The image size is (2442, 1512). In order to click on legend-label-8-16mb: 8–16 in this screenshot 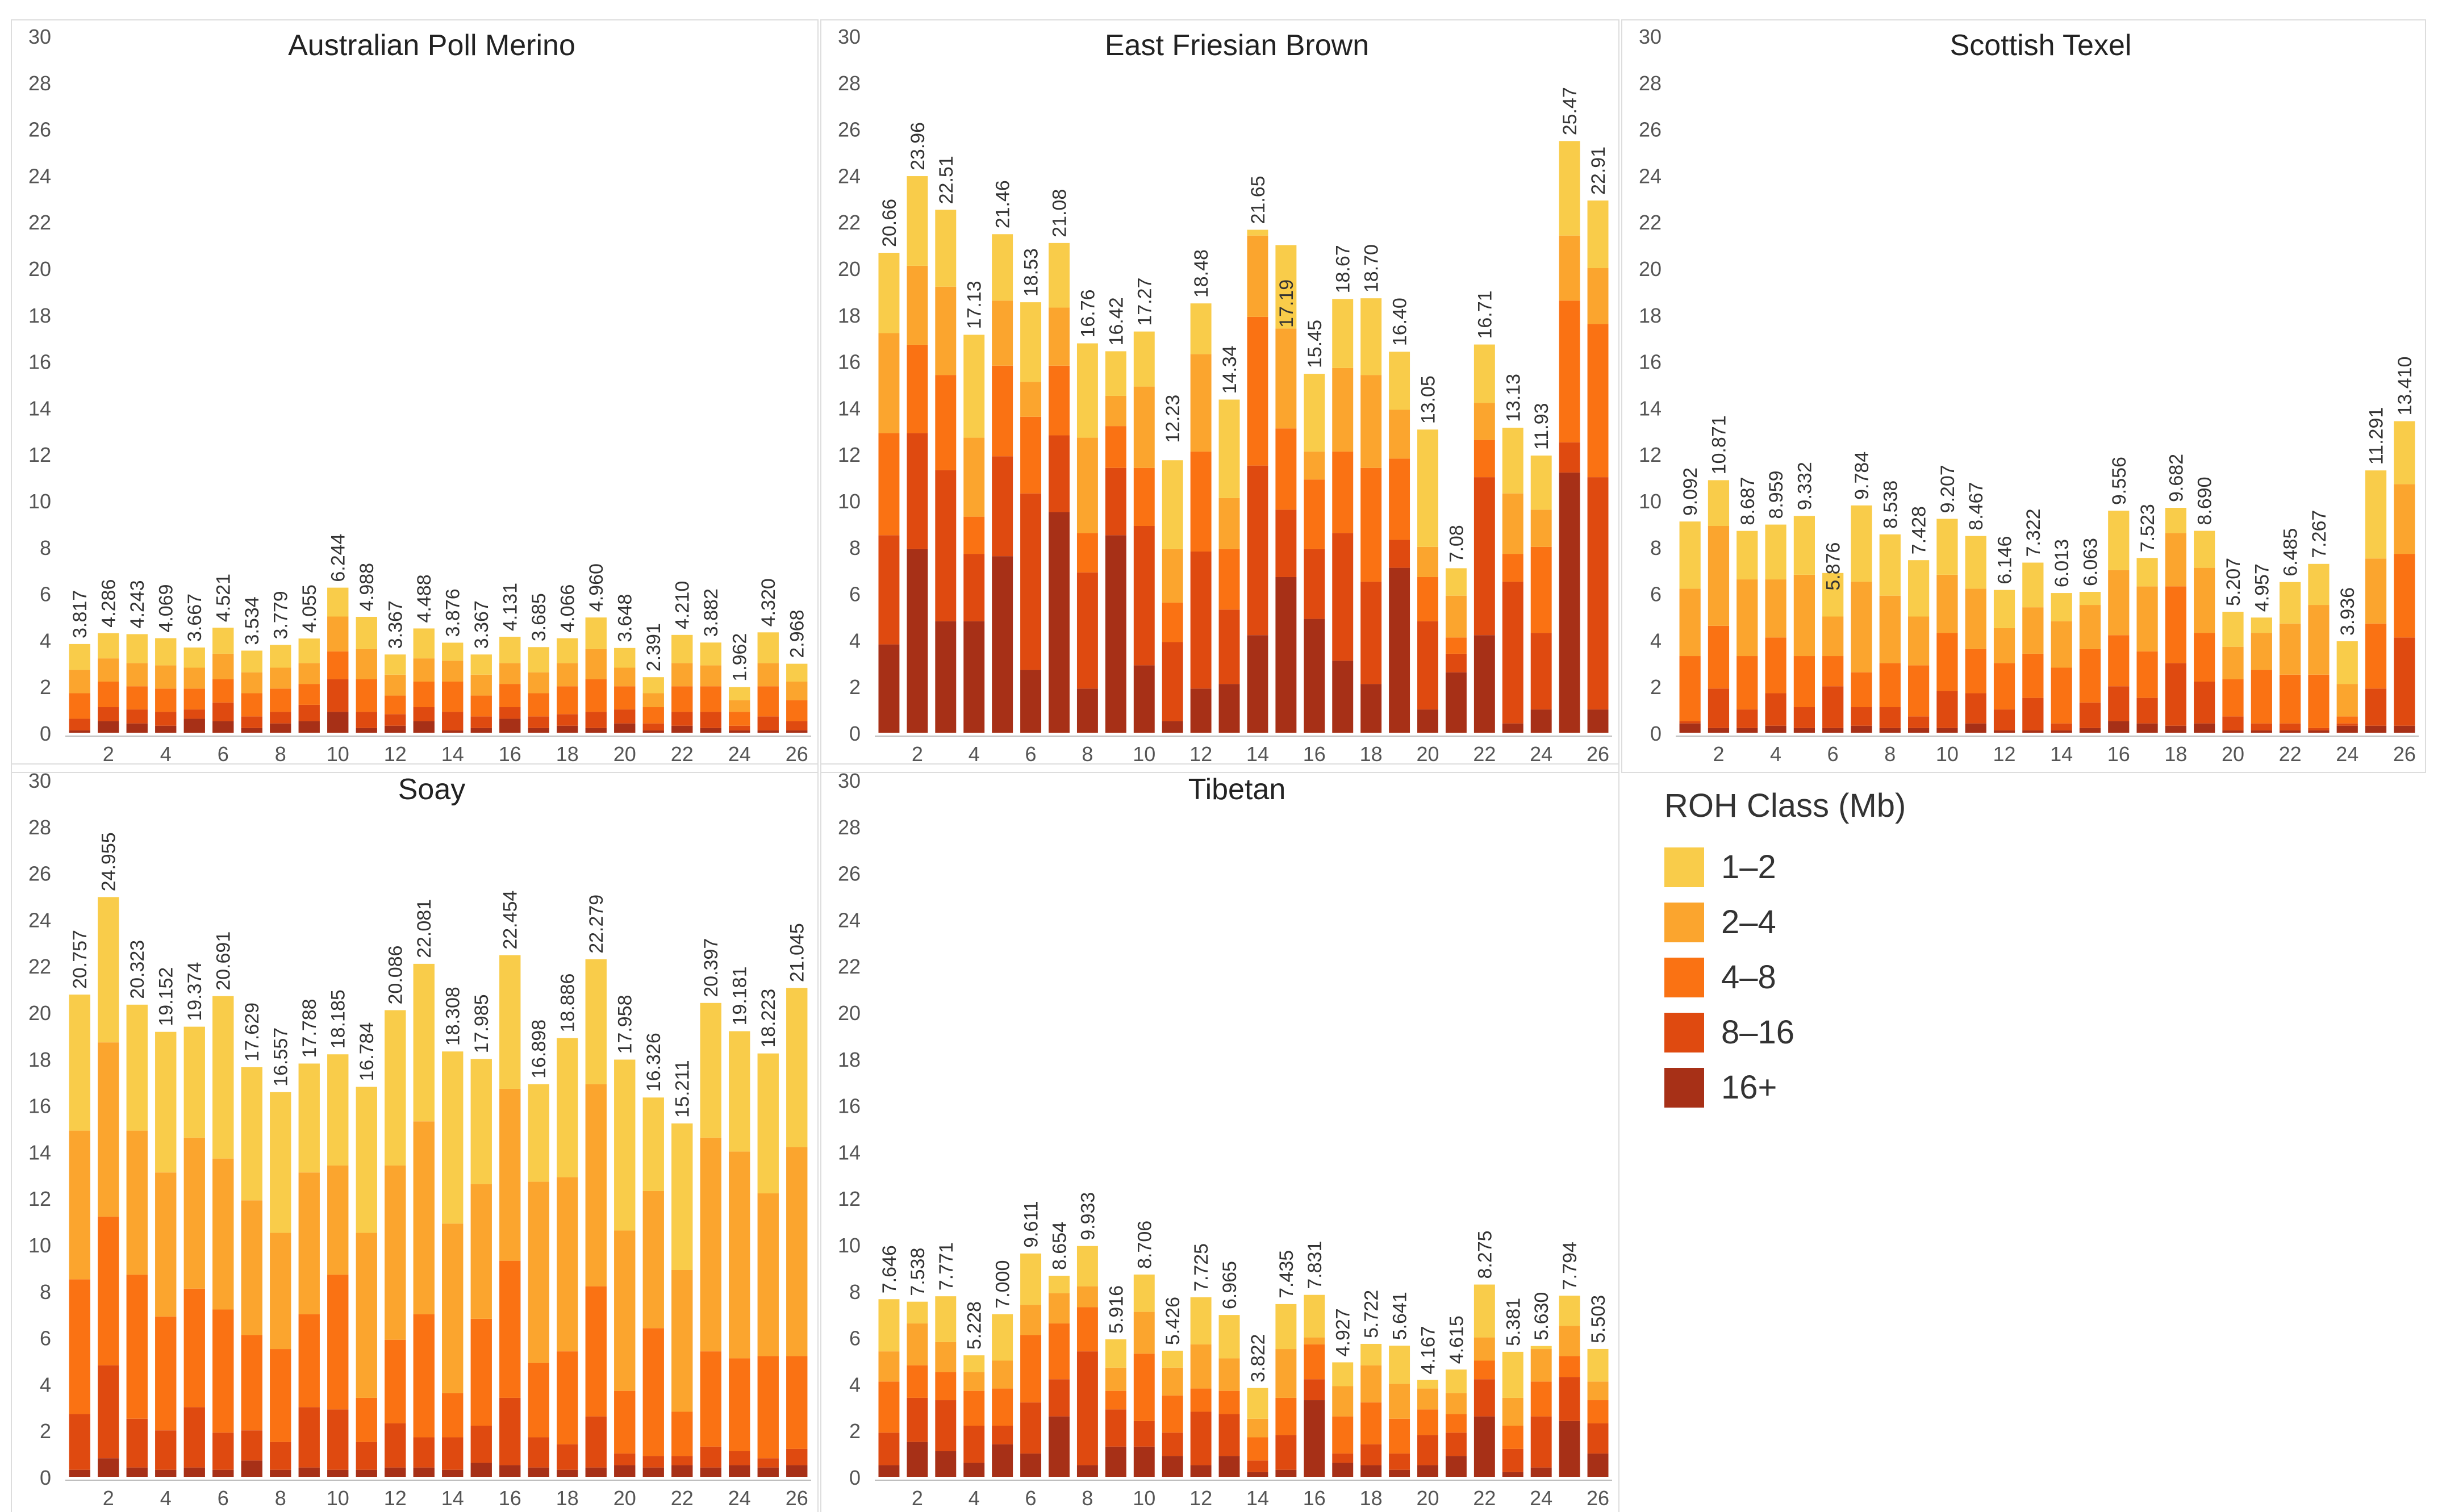, I will do `click(1758, 1032)`.